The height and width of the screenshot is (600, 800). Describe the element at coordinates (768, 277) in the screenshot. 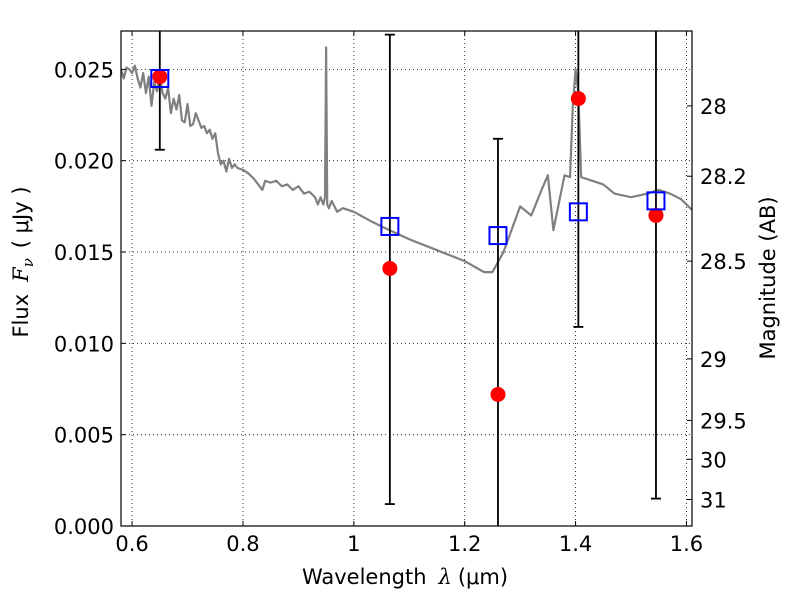

I see `right-axis-label: Magnitude (AB)` at that location.